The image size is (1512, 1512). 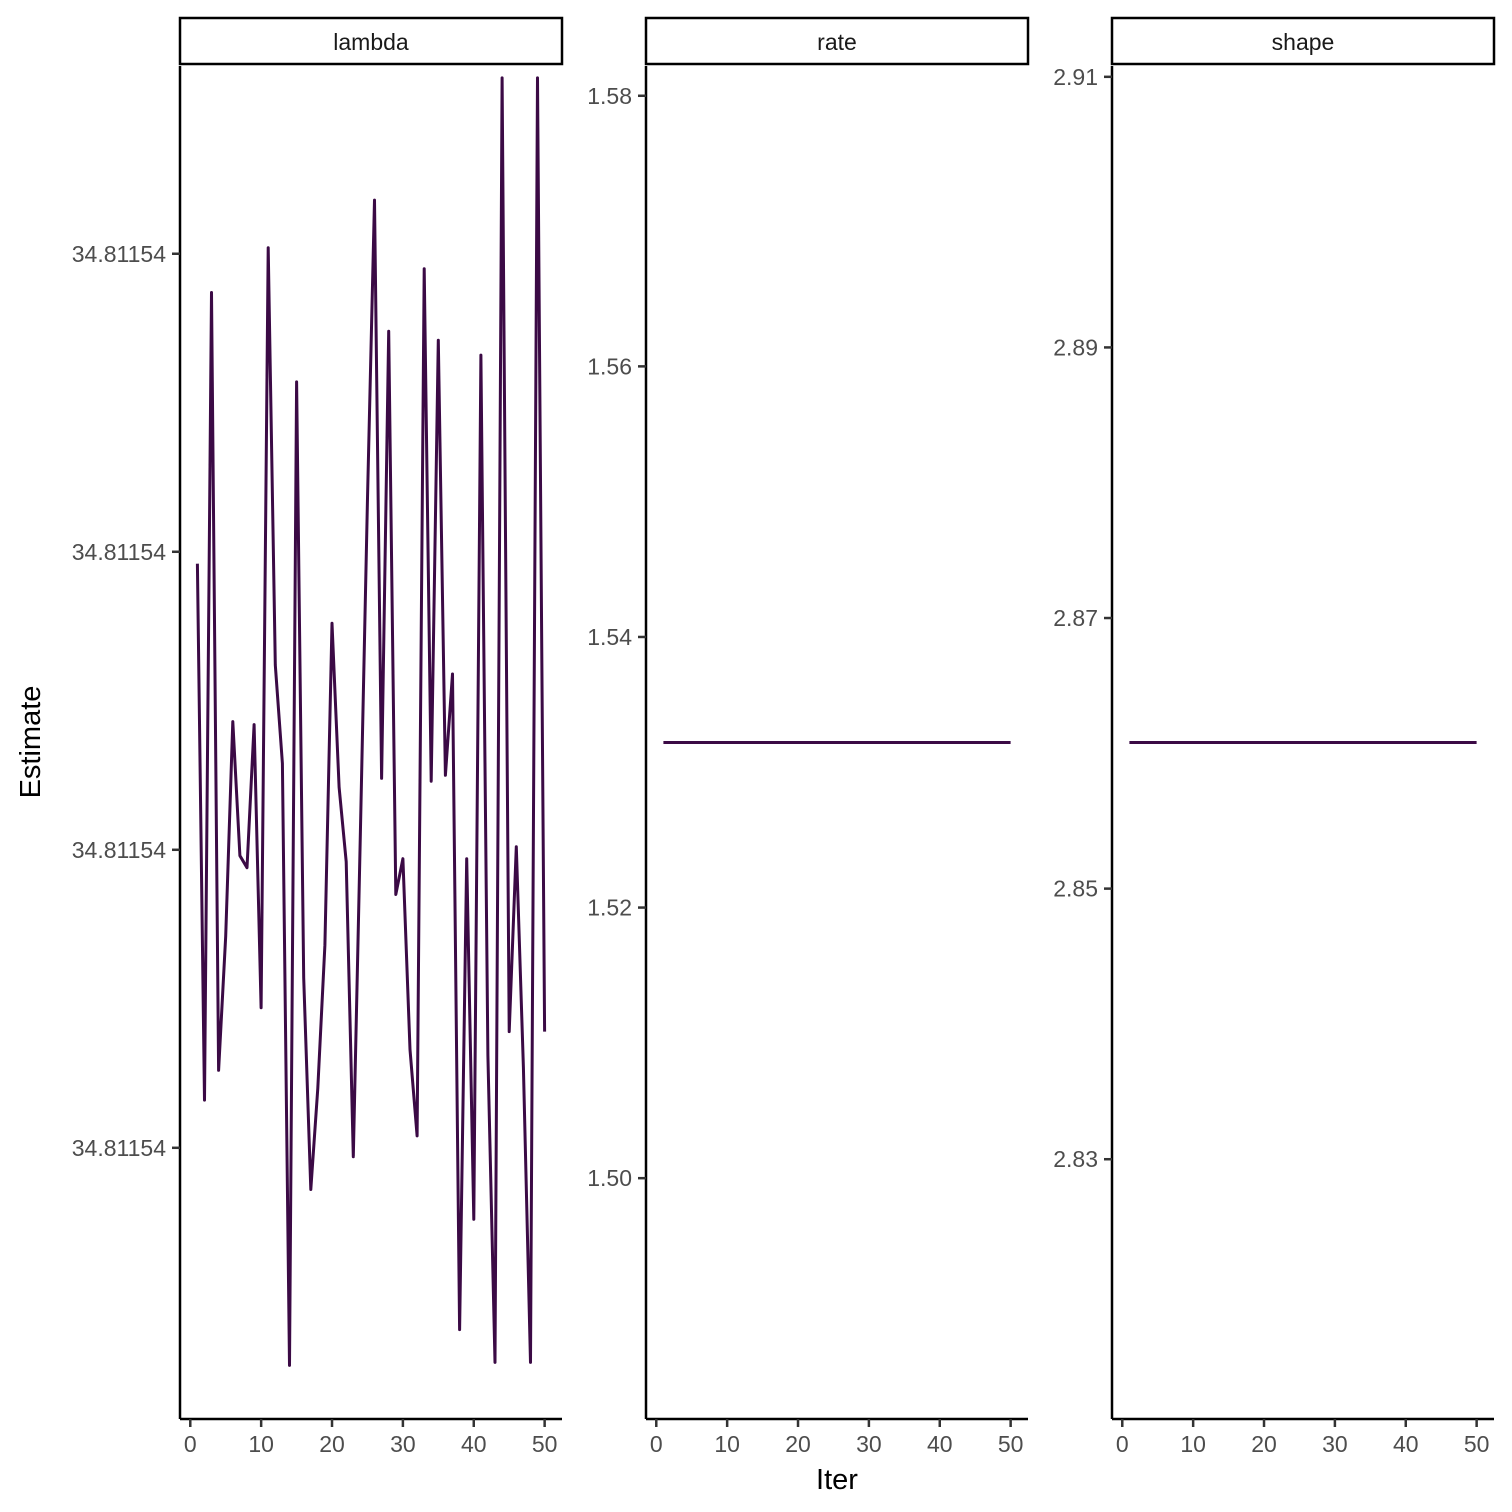 What do you see at coordinates (609, 1178) in the screenshot?
I see `y-tick-label: 1.50` at bounding box center [609, 1178].